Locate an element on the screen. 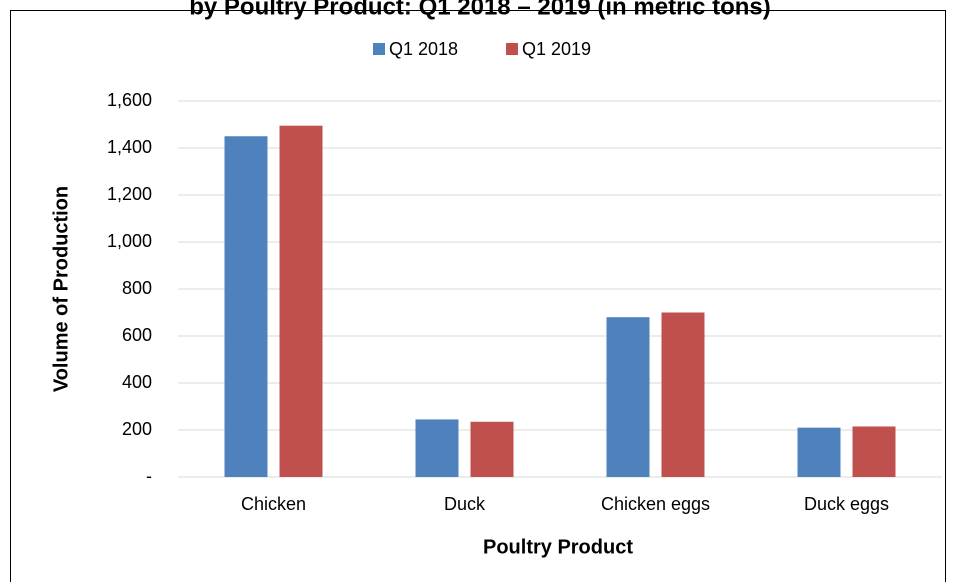  x-tick-label: Duck is located at coordinates (465, 504).